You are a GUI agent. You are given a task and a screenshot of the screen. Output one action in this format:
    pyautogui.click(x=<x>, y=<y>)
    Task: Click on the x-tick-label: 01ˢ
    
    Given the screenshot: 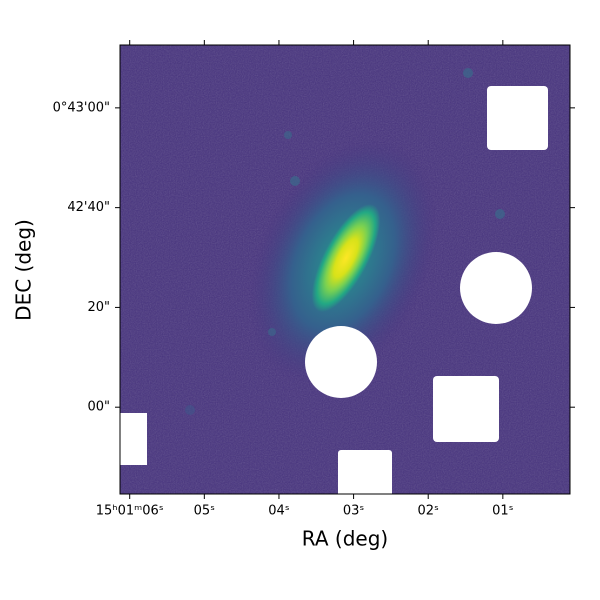 What is the action you would take?
    pyautogui.click(x=503, y=511)
    